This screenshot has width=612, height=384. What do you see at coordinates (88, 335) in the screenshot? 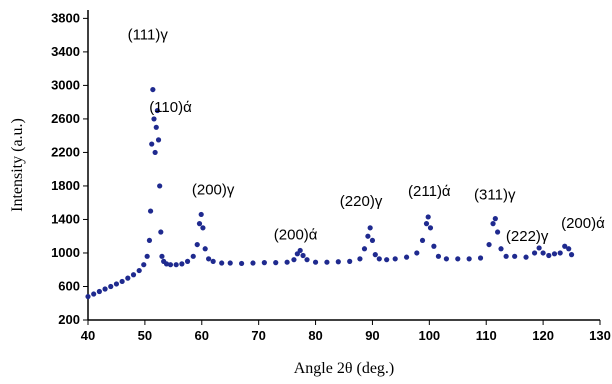
I see `x-tick-label: 40` at bounding box center [88, 335].